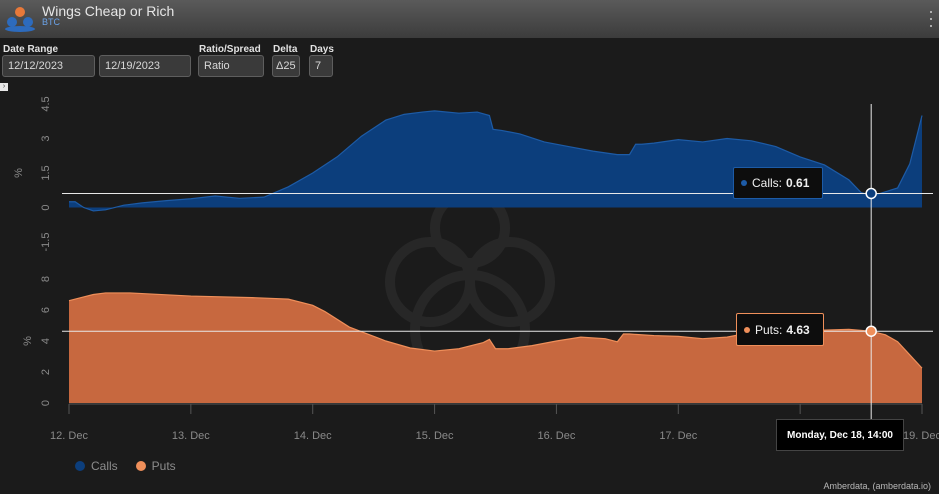  What do you see at coordinates (435, 436) in the screenshot?
I see `x-tick-label: 15. Dec` at bounding box center [435, 436].